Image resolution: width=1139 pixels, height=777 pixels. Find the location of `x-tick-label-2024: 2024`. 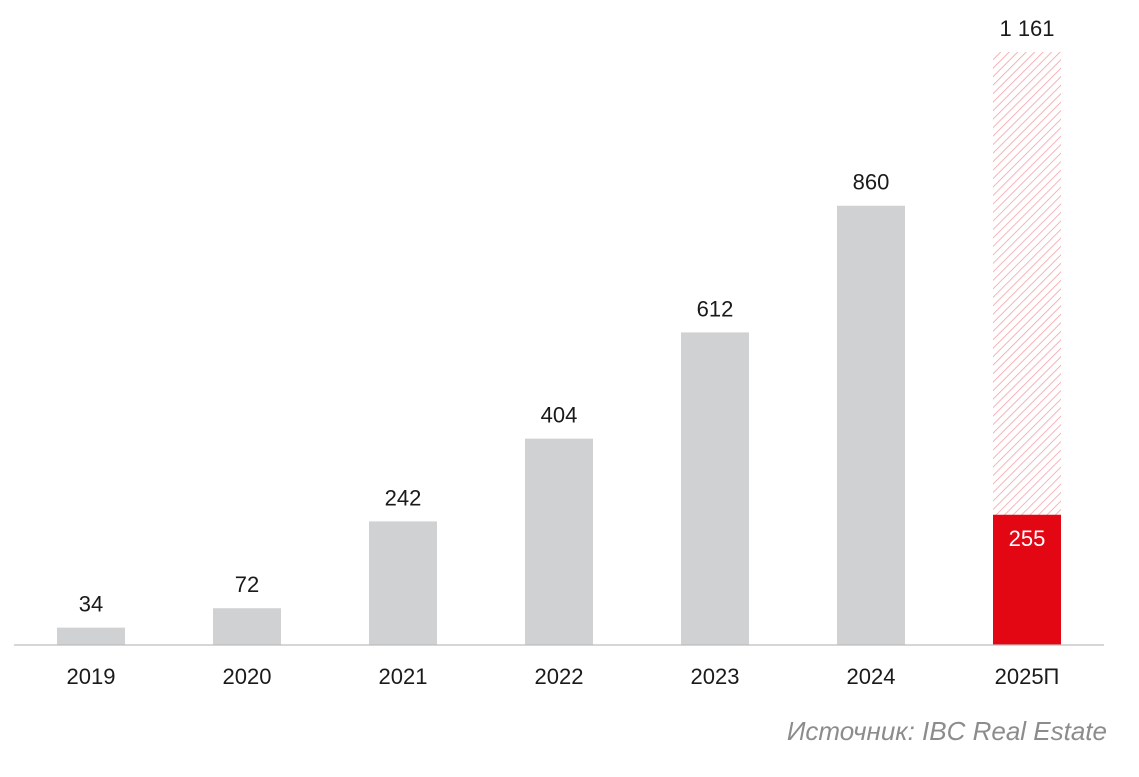

x-tick-label-2024: 2024 is located at coordinates (871, 676).